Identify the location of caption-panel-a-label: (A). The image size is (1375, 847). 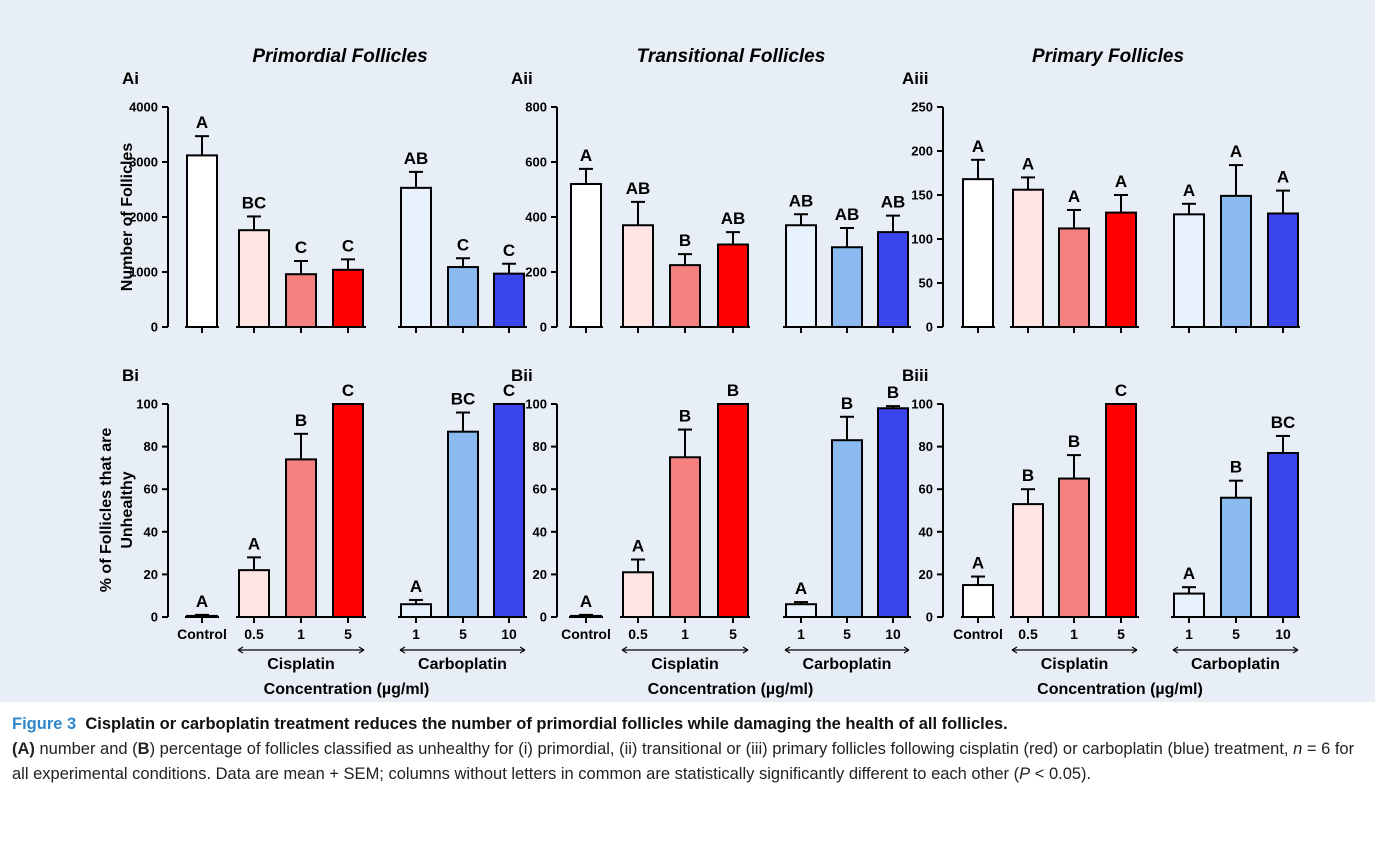
(23, 749).